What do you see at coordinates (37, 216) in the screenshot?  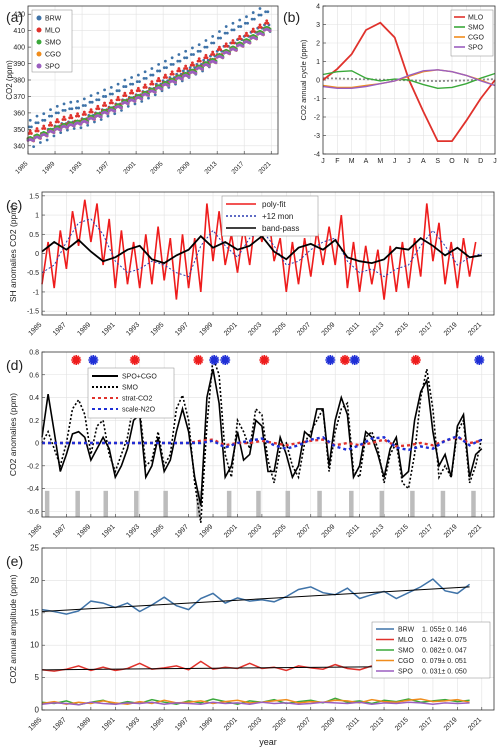 I see `y-tick-label: 1` at bounding box center [37, 216].